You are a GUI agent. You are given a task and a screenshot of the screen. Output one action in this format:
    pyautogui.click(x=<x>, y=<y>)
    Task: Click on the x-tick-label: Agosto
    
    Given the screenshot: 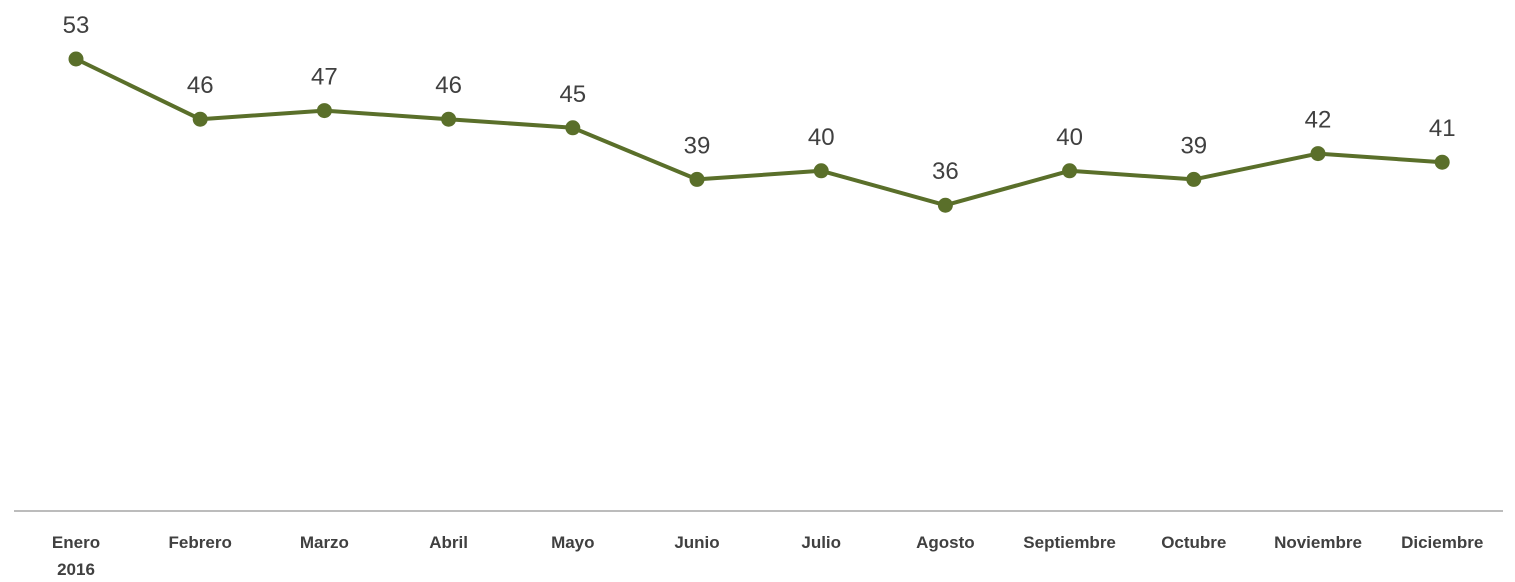 What is the action you would take?
    pyautogui.click(x=945, y=542)
    